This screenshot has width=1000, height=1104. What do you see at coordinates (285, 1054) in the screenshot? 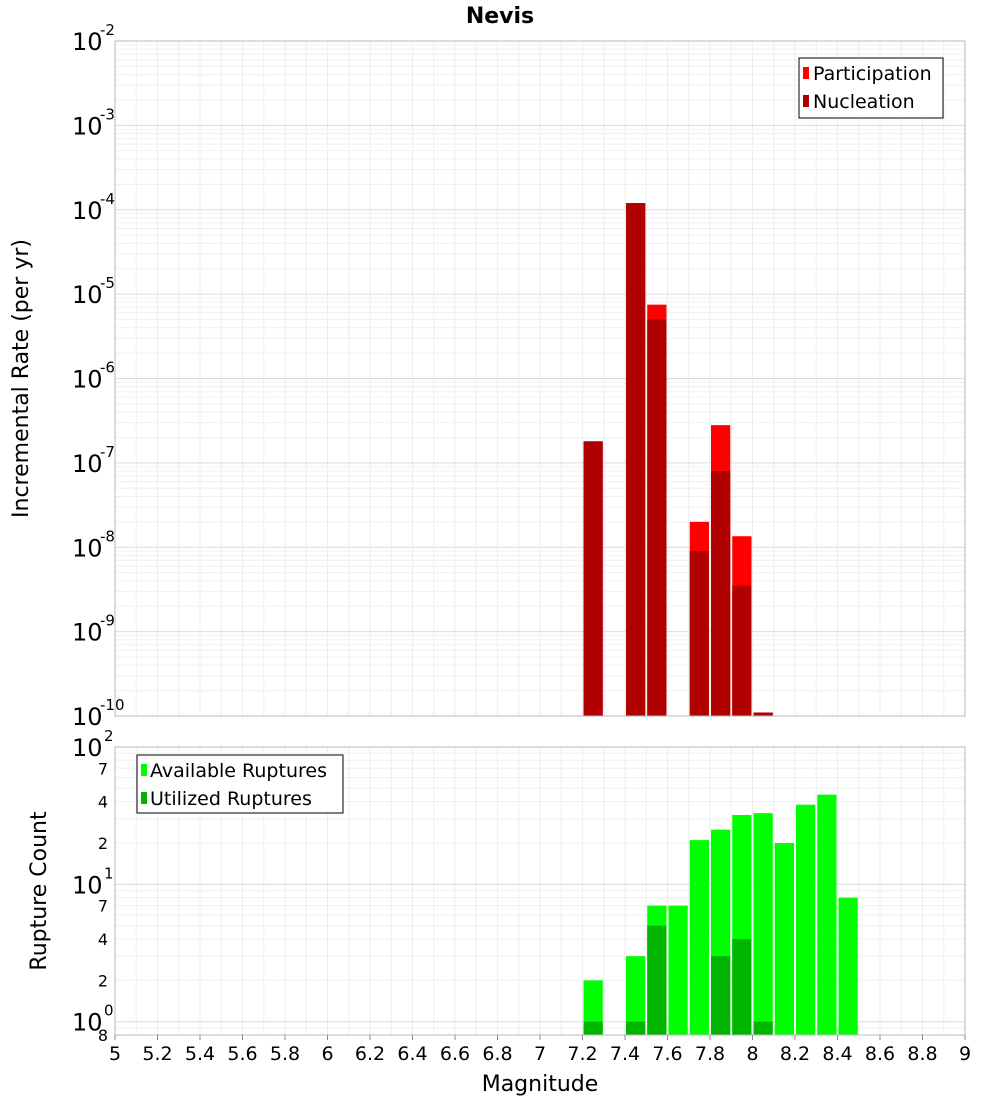
I see `x-tick-label: 5.8` at bounding box center [285, 1054].